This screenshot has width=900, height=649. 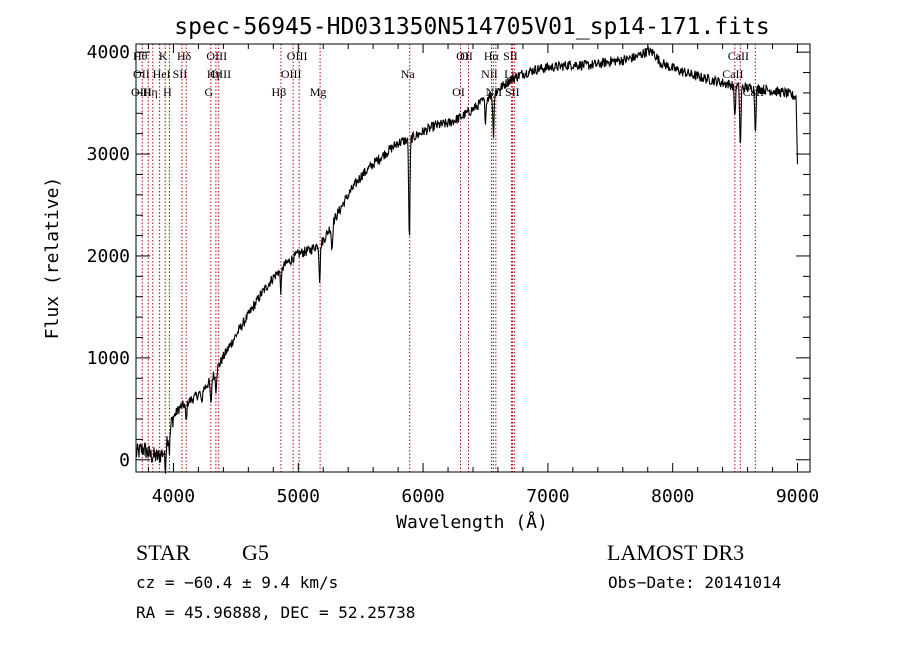 I want to click on object-class: STAR, so click(x=163, y=552).